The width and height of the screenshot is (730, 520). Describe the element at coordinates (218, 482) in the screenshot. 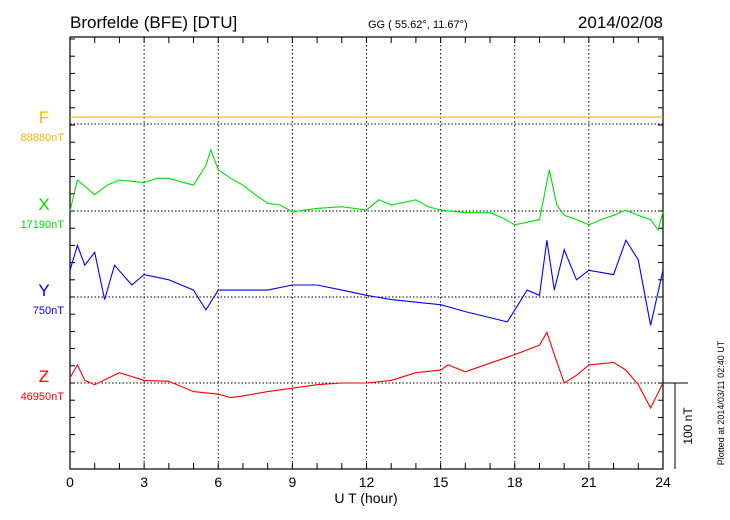

I see `x-tick-label: 6` at that location.